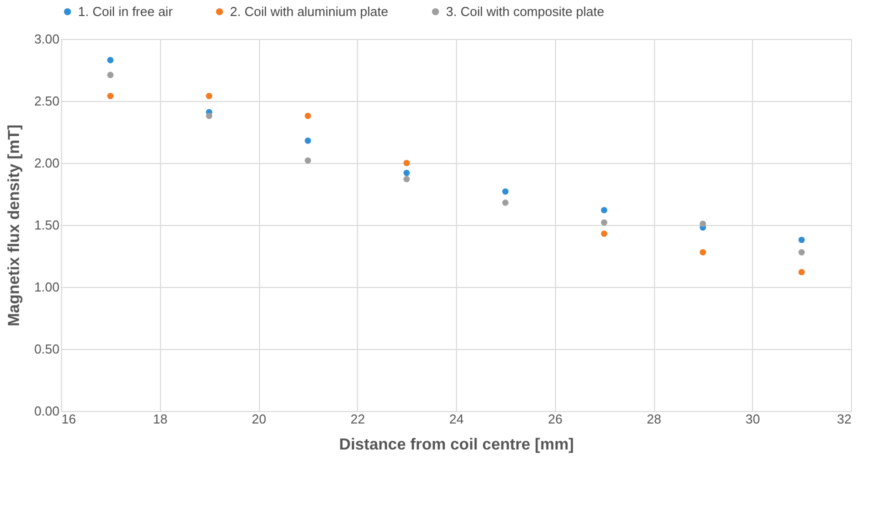 This screenshot has width=896, height=515. What do you see at coordinates (525, 11) in the screenshot?
I see `legend-label: 3. Coil with composite plate` at bounding box center [525, 11].